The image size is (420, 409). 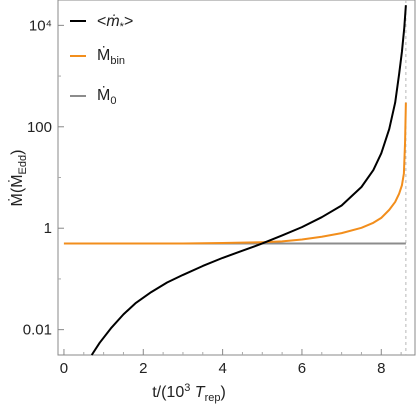 What do you see at coordinates (222, 368) in the screenshot?
I see `x-tick-label: 4` at bounding box center [222, 368].